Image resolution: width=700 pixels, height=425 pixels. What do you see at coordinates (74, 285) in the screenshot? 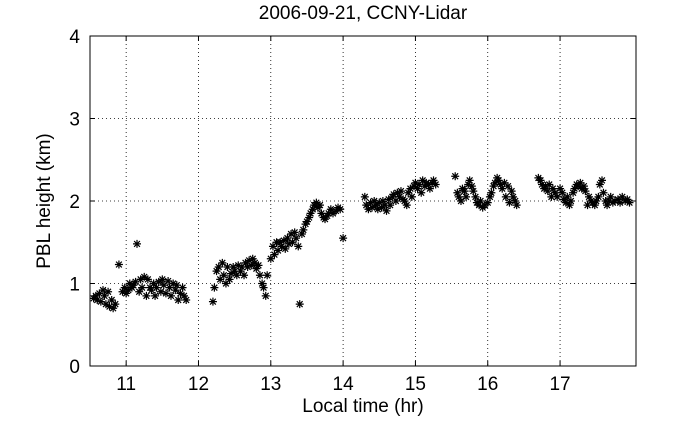
I see `y-tick-label: 1` at bounding box center [74, 285].